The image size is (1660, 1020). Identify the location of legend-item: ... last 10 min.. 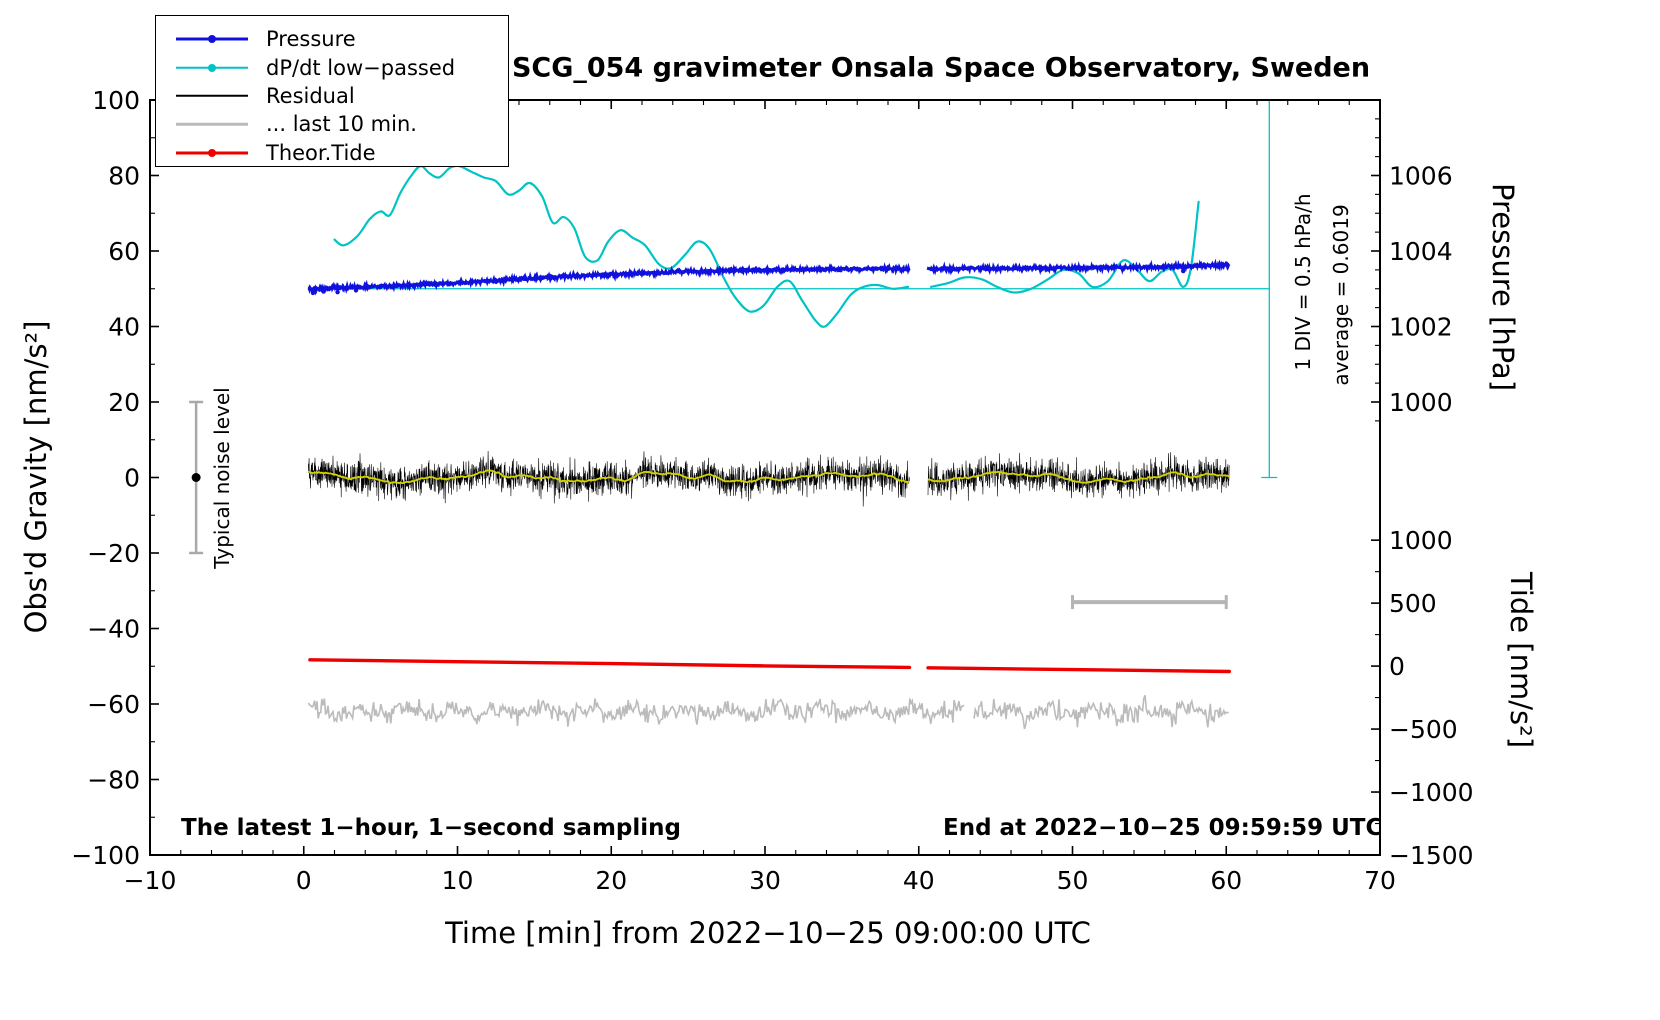
(342, 124).